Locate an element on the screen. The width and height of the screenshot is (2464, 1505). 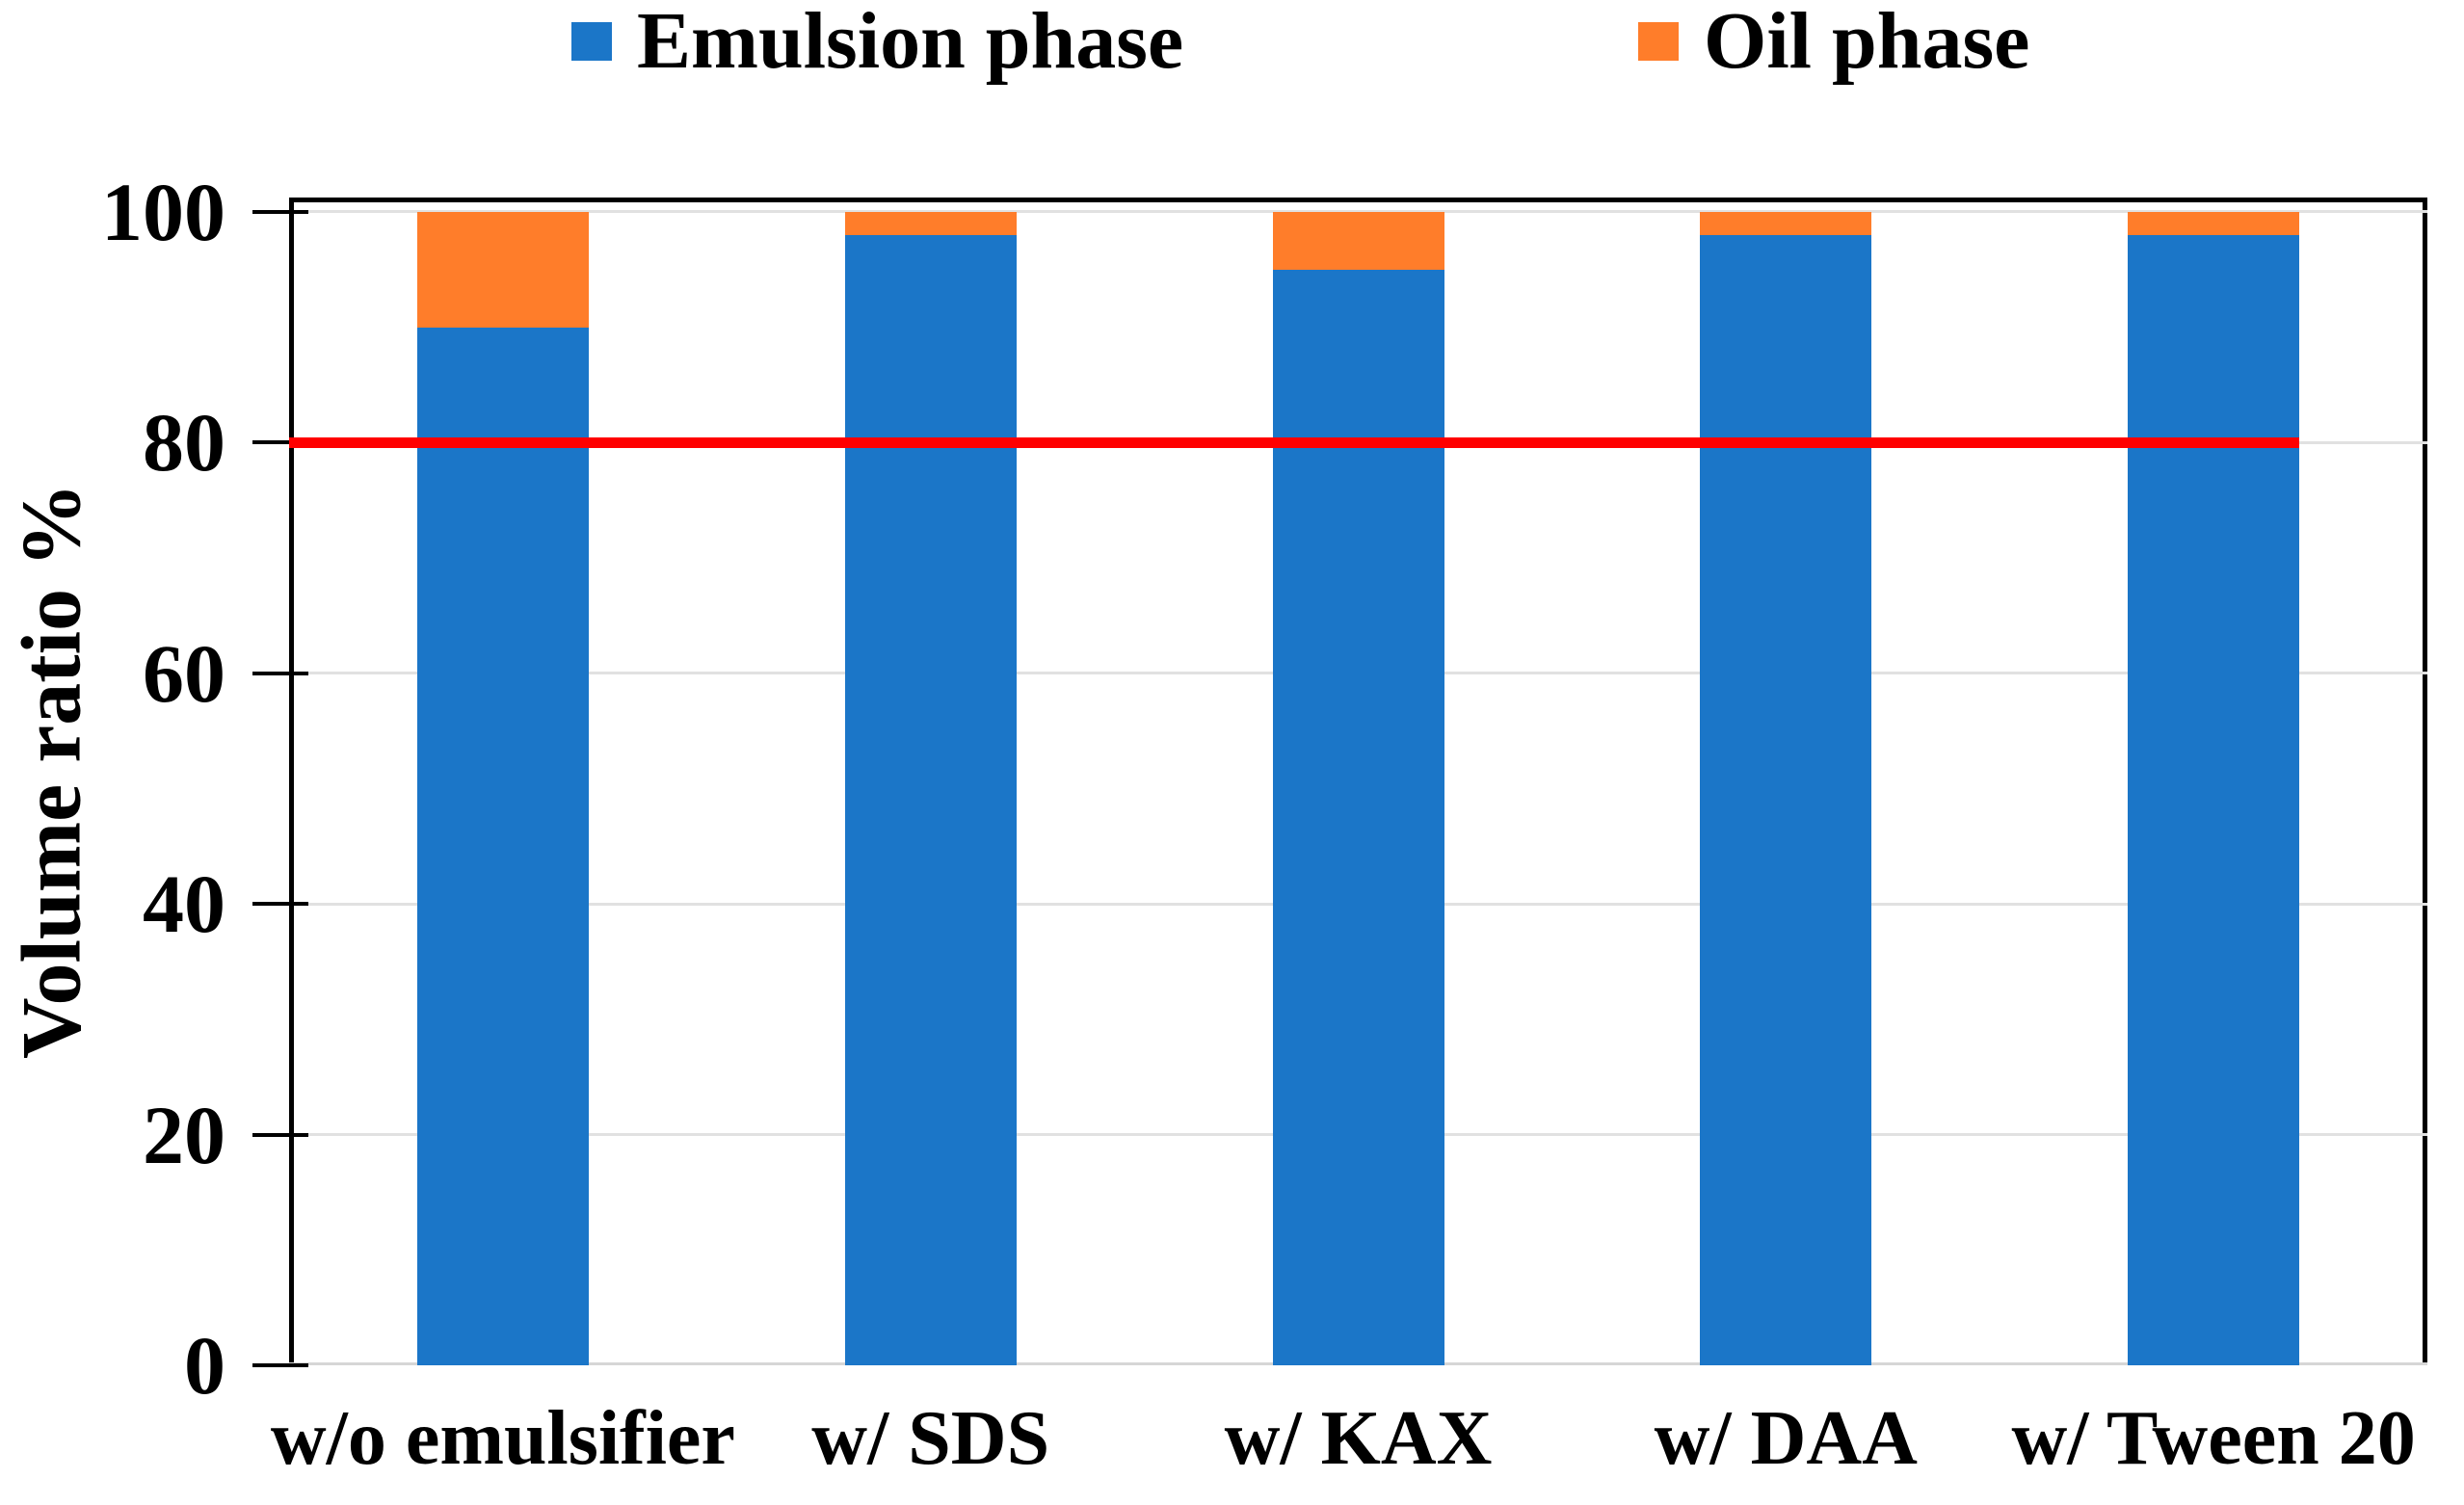
legend-swatch-emulsion-phase is located at coordinates (591, 41).